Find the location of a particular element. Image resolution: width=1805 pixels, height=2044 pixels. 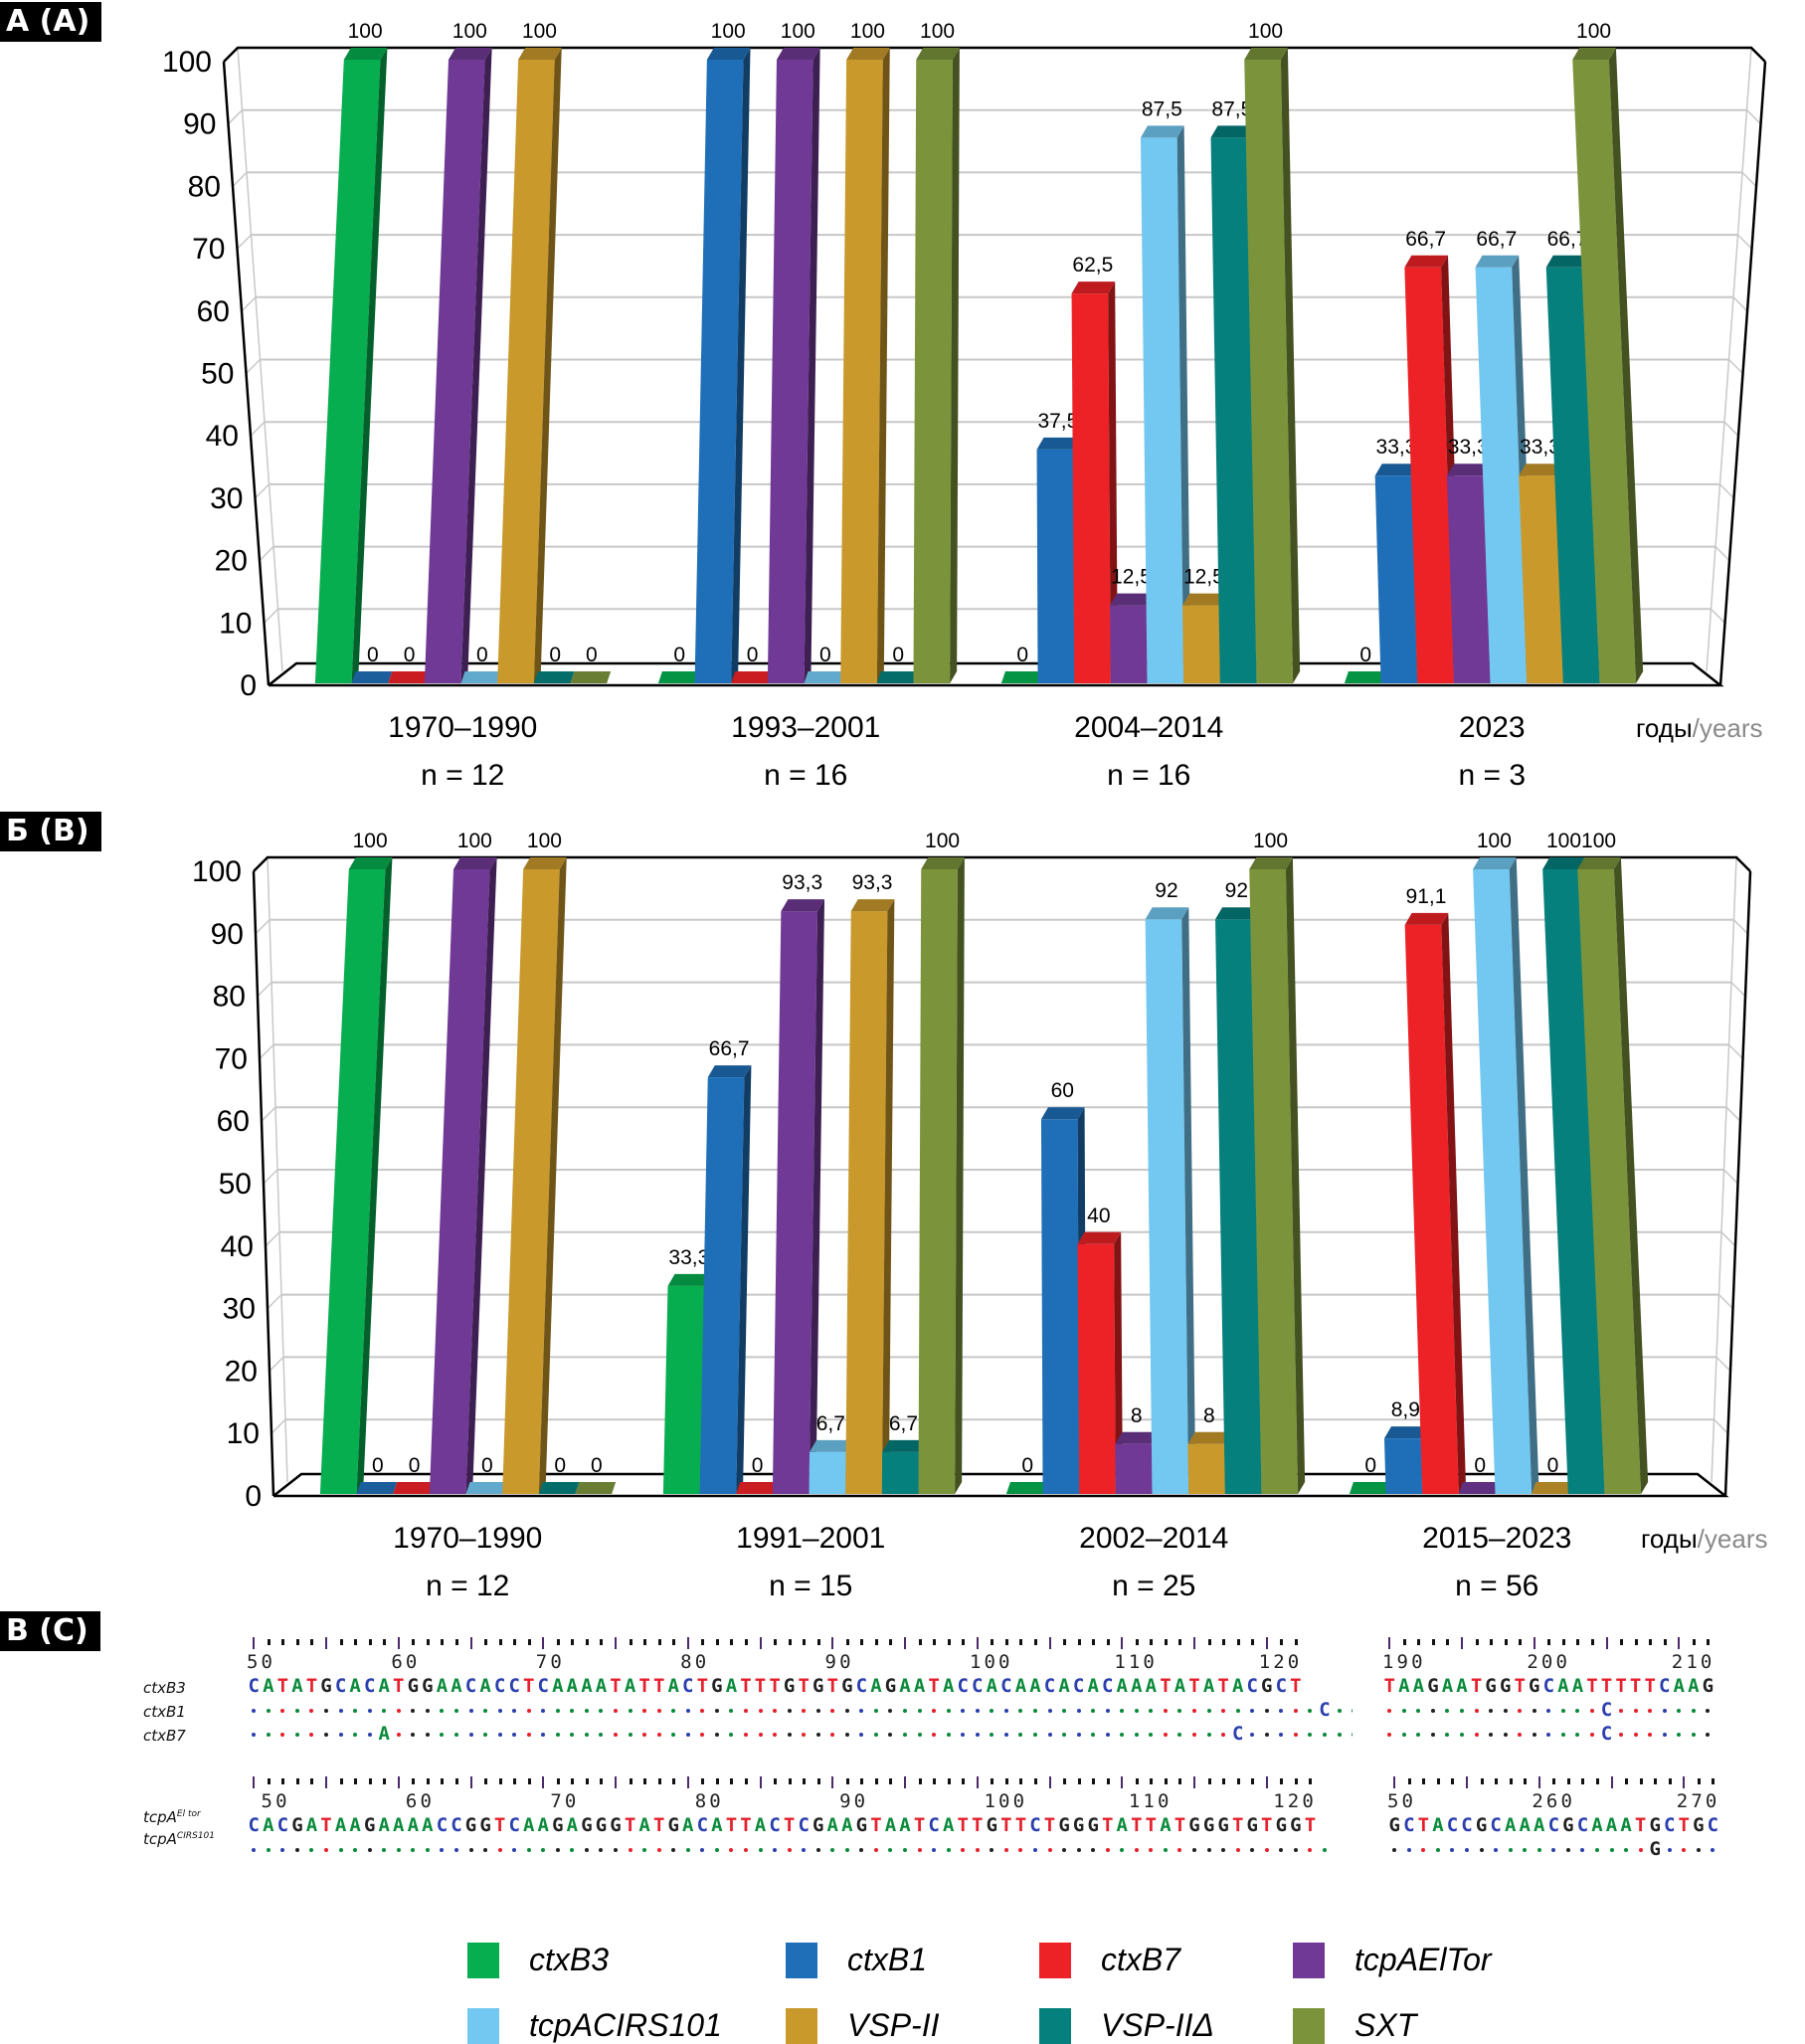

legend-item: SXT is located at coordinates (1354, 2026).